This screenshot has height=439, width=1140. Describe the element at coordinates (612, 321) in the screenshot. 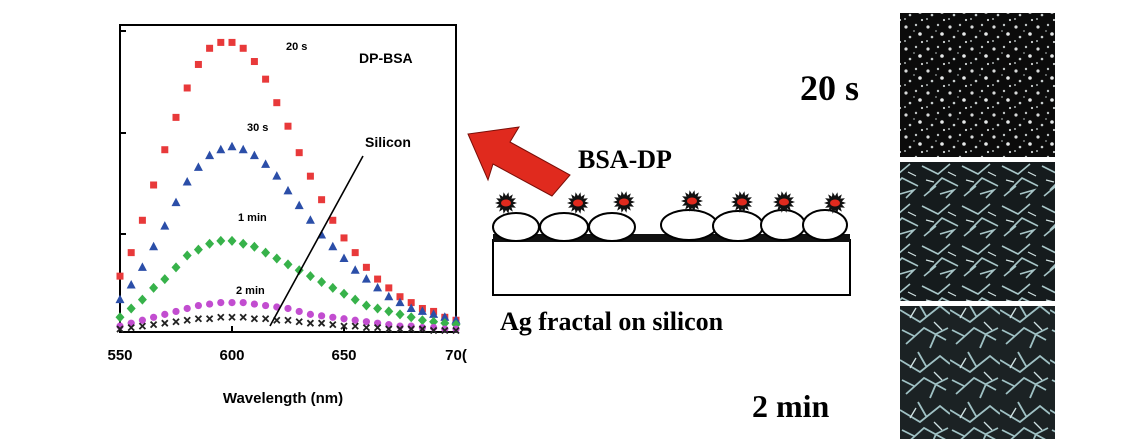

I see `substrate-label: Ag fractal on silicon` at that location.